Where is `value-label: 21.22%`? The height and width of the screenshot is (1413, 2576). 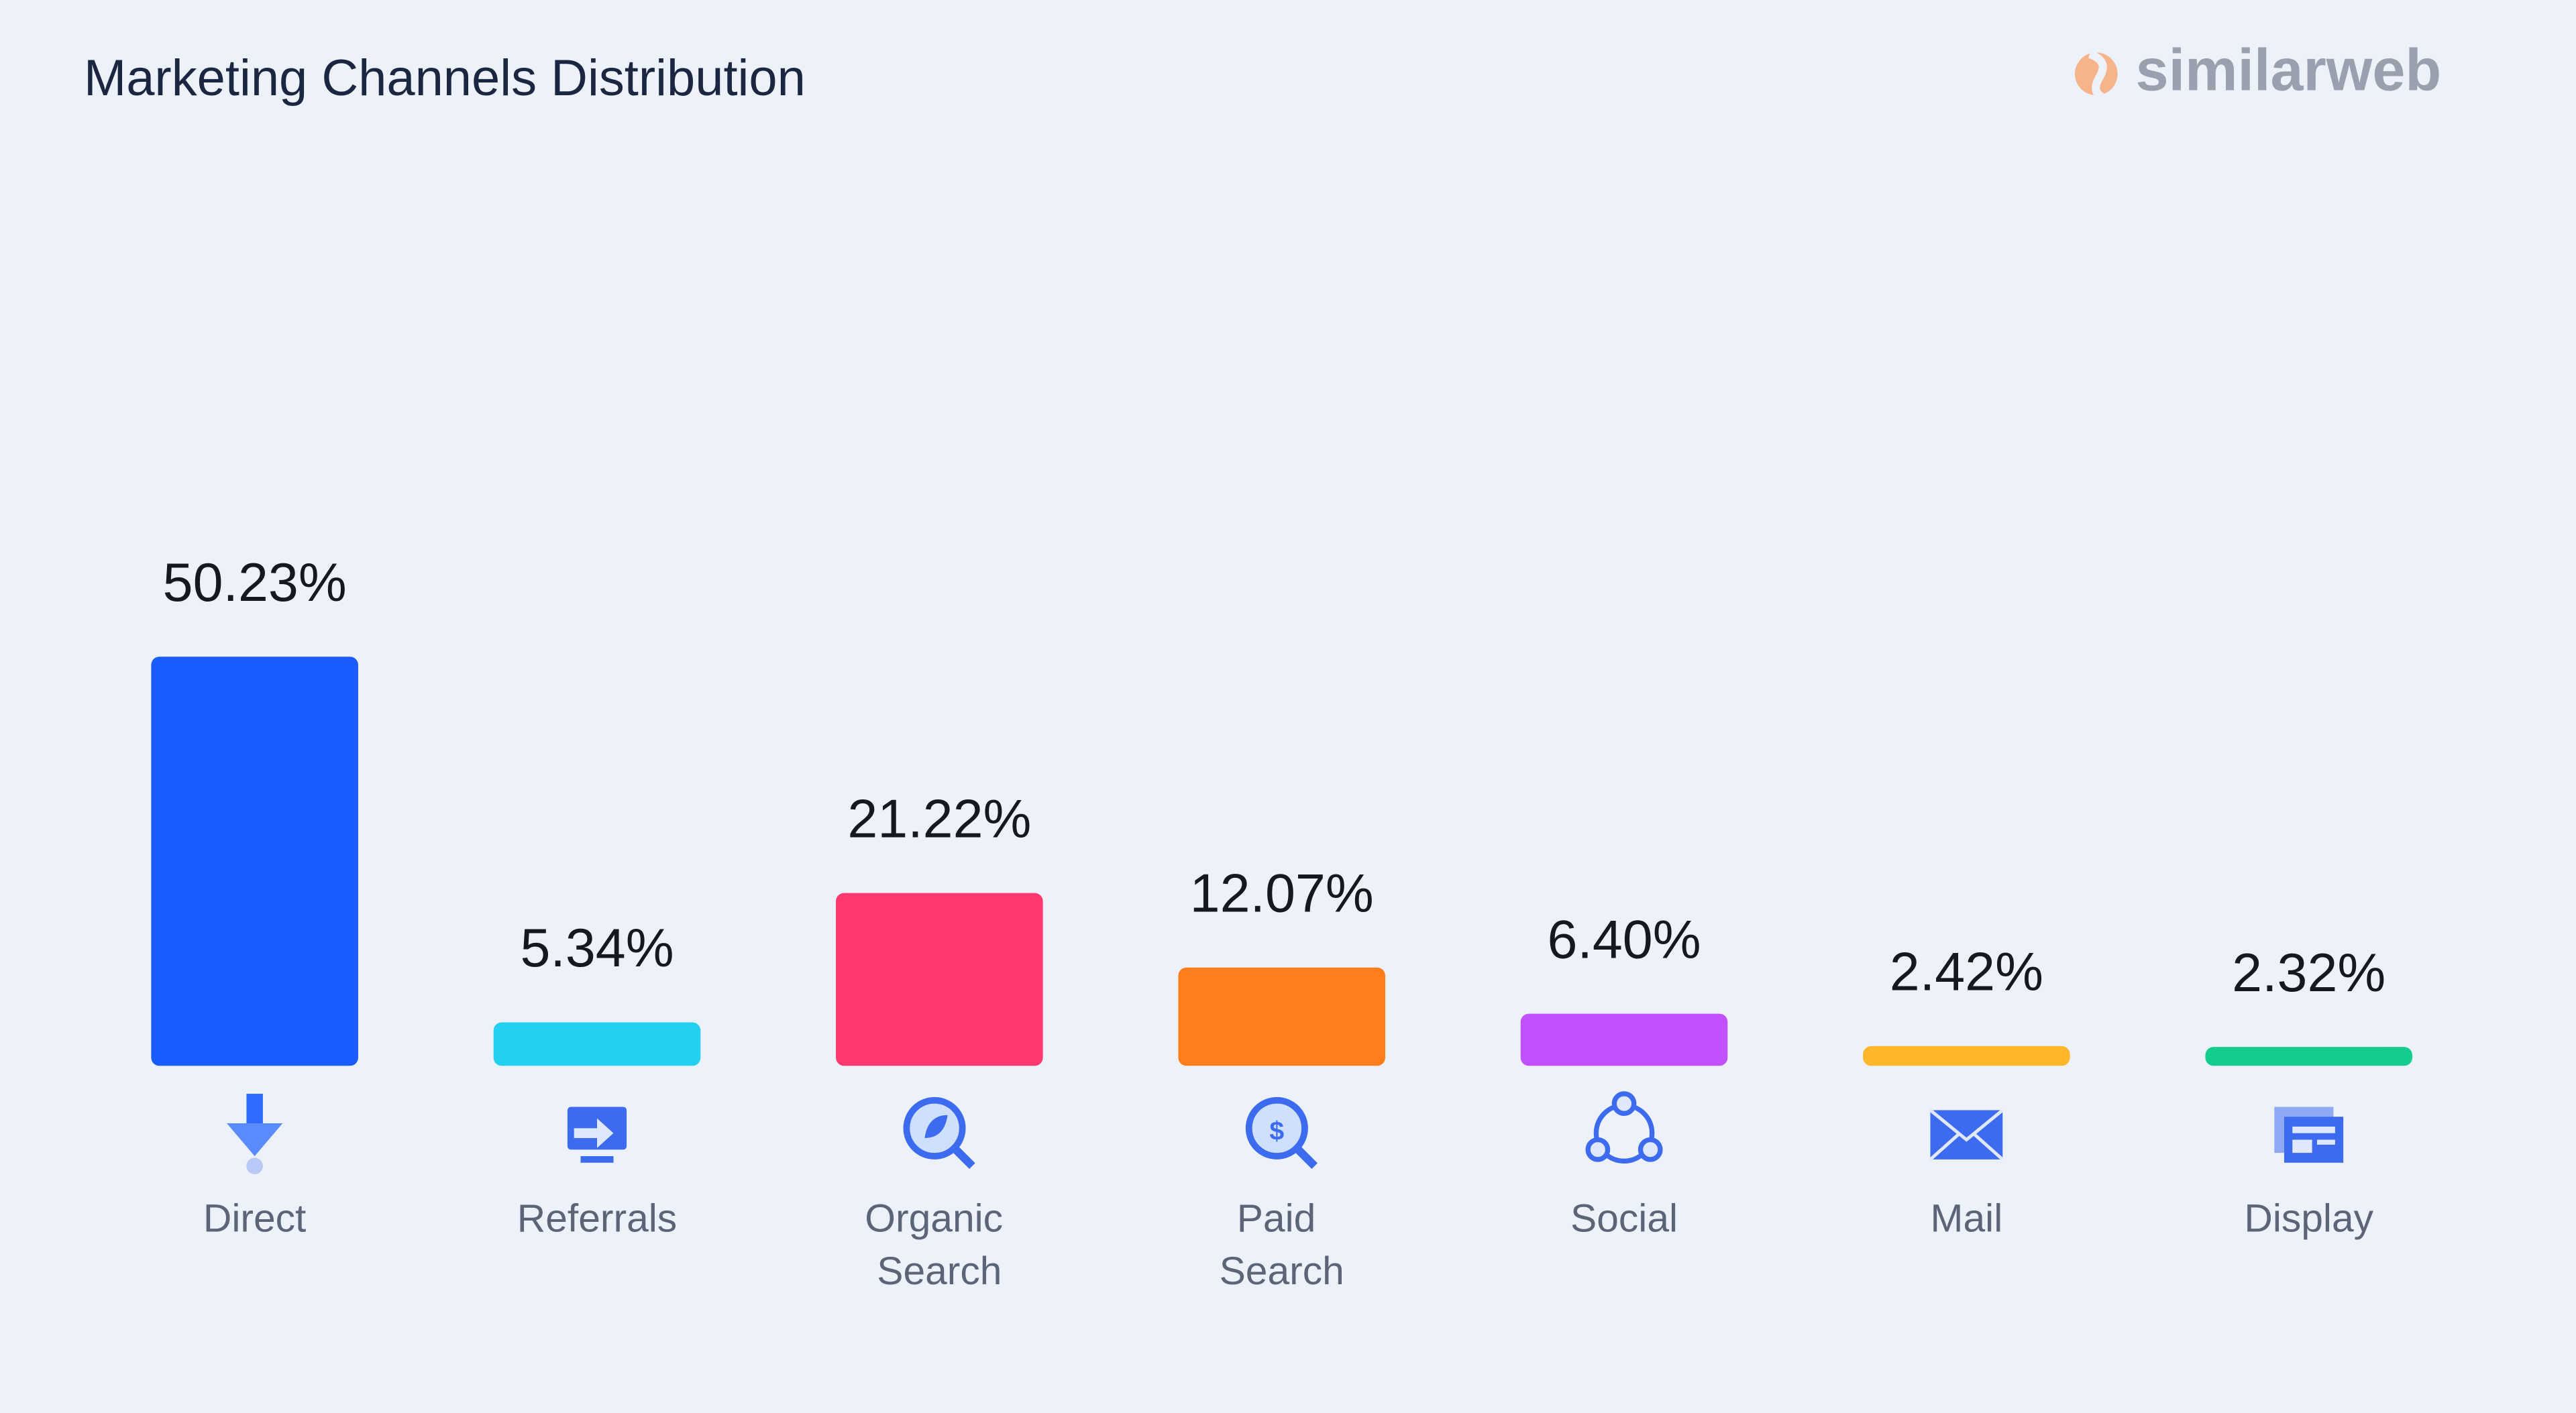
value-label: 21.22% is located at coordinates (939, 819).